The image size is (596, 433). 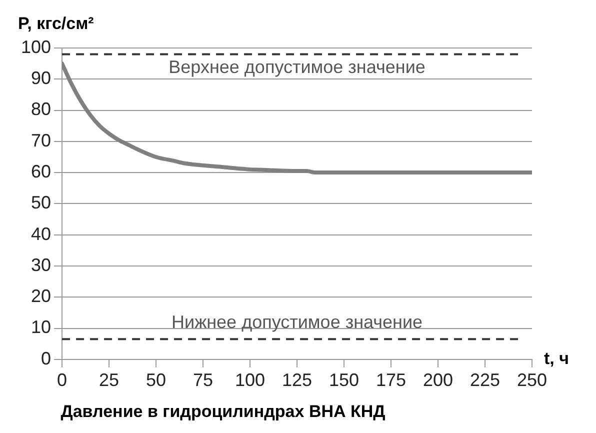 What do you see at coordinates (297, 67) in the screenshot?
I see `ref-line-label: Верхнее допустимое значение` at bounding box center [297, 67].